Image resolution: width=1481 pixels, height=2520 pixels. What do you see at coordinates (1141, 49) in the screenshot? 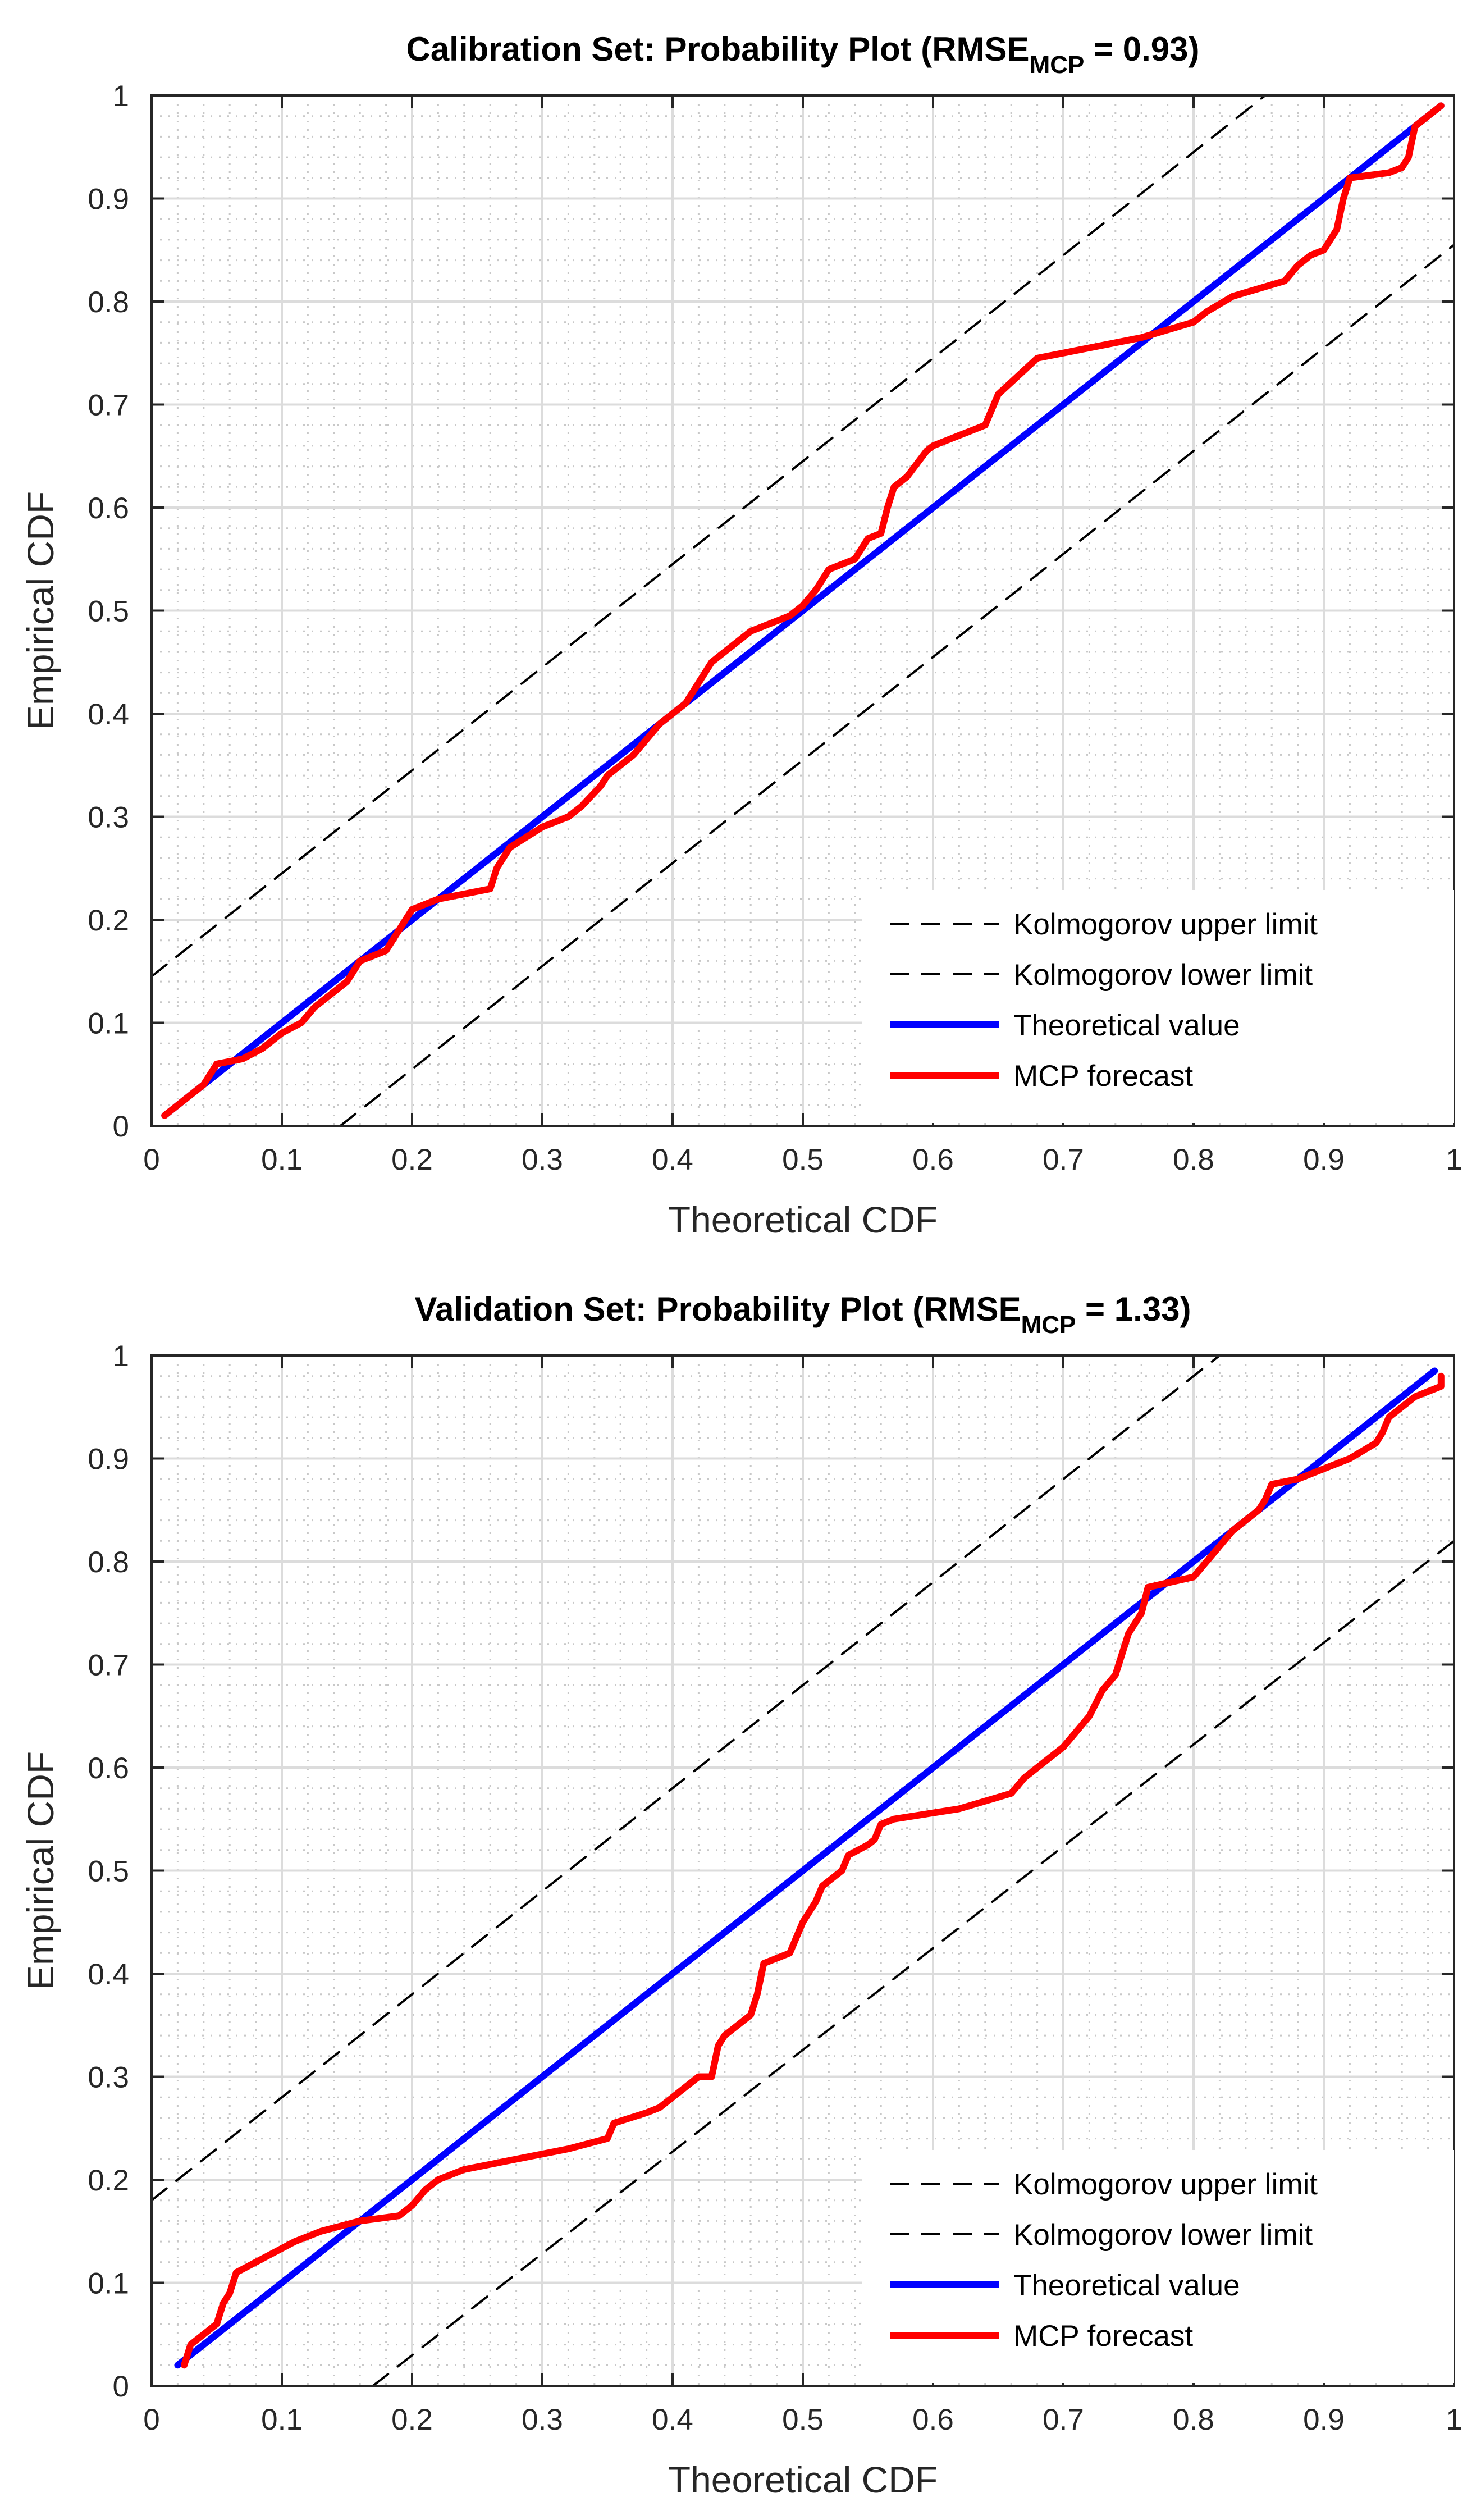
I see `chart-title-tail: = 0.93)` at bounding box center [1141, 49].